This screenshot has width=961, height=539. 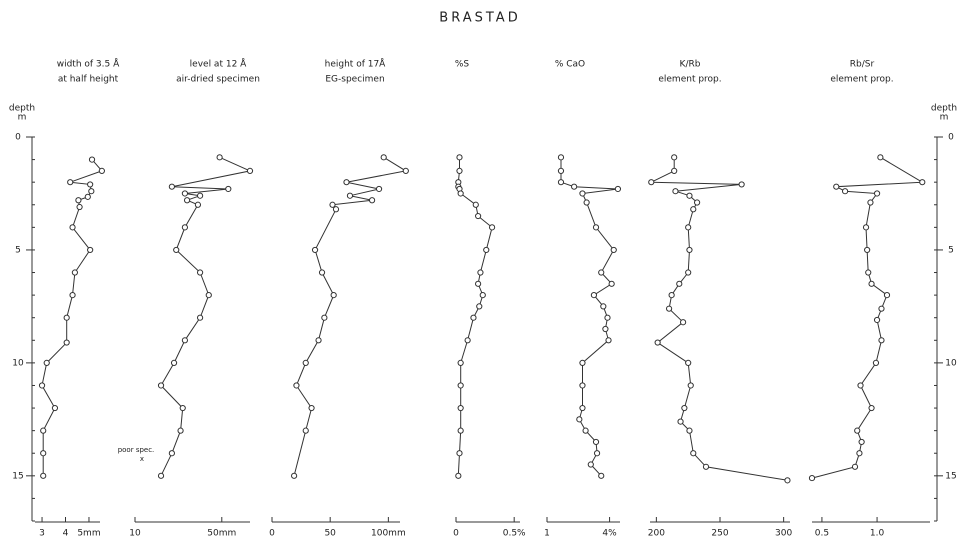 I want to click on x-tick-label: 50mm, so click(x=221, y=534).